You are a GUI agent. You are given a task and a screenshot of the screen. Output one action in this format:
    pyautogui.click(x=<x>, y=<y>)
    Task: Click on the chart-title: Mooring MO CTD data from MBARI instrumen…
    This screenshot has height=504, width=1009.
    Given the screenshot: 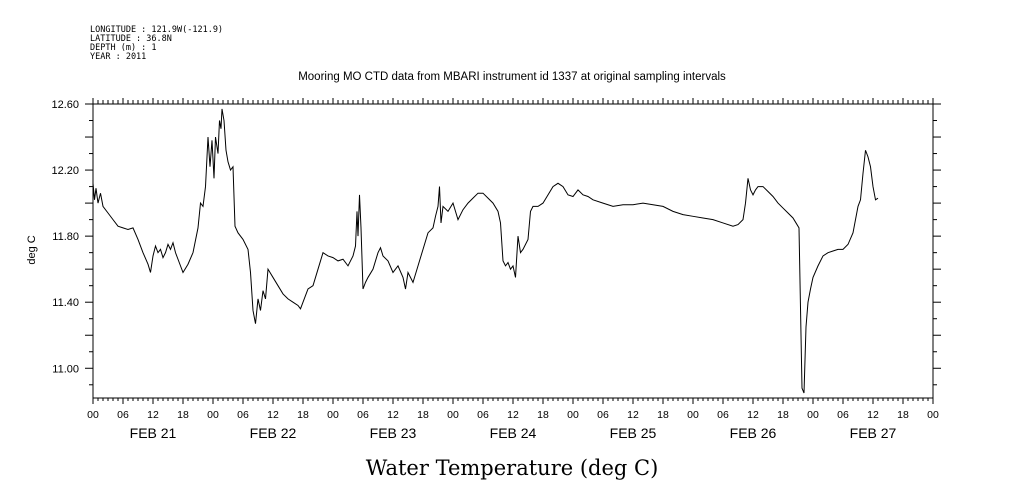 What is the action you would take?
    pyautogui.click(x=512, y=77)
    